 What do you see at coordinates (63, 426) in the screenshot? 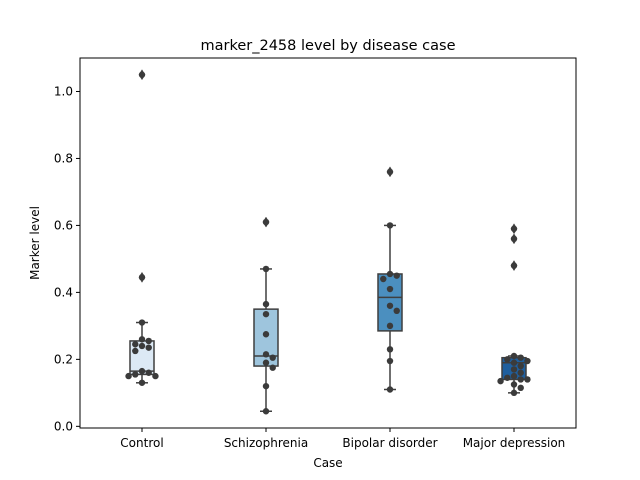
I see `y-tick-label: 0.0` at bounding box center [63, 426].